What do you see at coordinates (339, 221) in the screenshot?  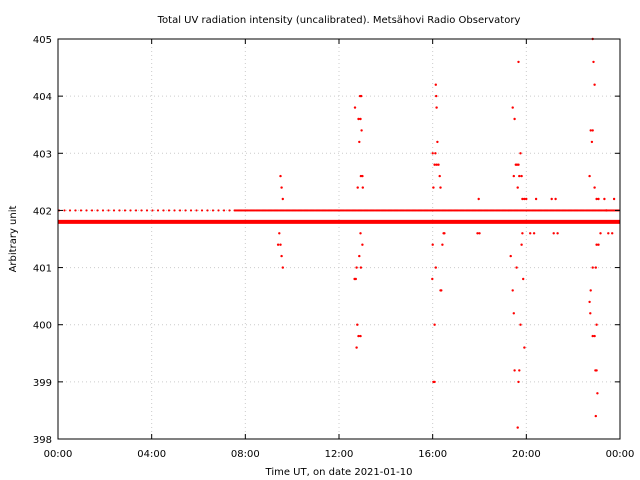 I see `baseline-band` at bounding box center [339, 221].